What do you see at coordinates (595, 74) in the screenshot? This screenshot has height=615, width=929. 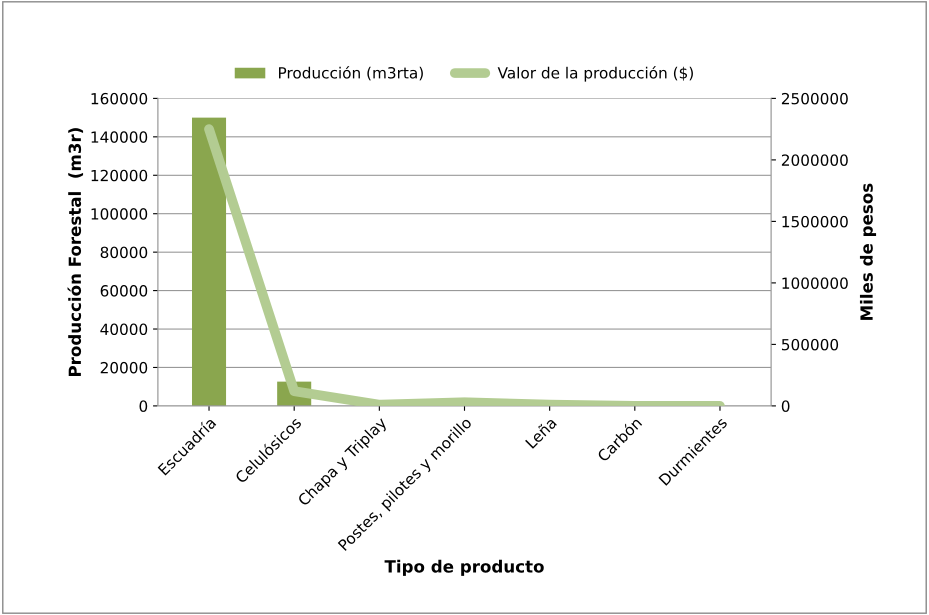 I see `legend-label: Valor de la producción ($)` at bounding box center [595, 74].